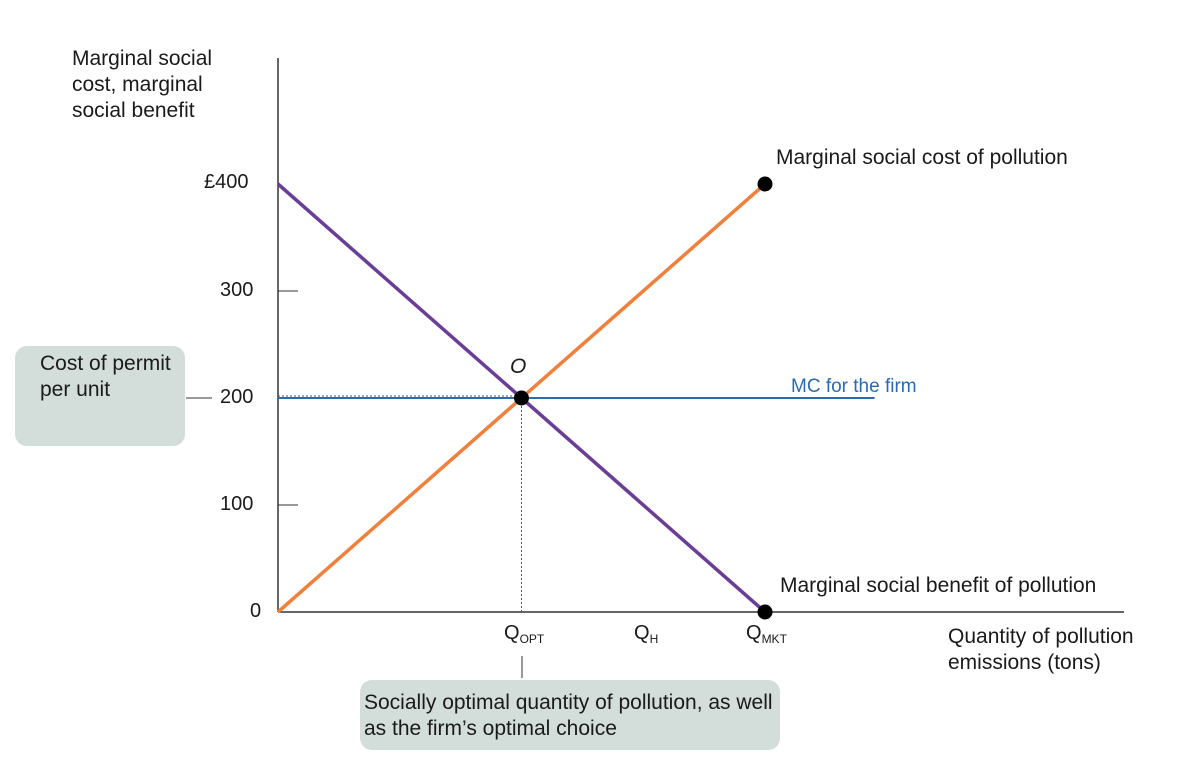  Describe the element at coordinates (854, 386) in the screenshot. I see `mc-firm-label: MC for the firm` at that location.